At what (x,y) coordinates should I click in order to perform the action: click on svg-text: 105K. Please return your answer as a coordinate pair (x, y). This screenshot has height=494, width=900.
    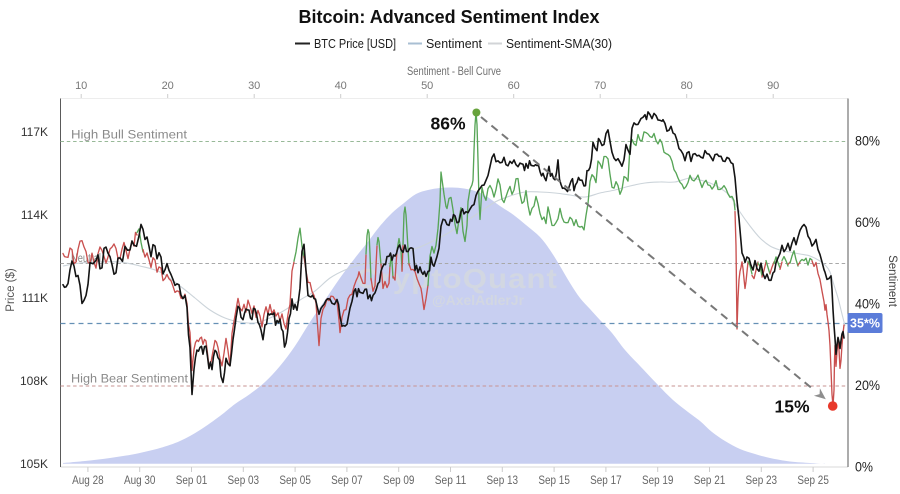
    Looking at the image, I should click on (34, 464).